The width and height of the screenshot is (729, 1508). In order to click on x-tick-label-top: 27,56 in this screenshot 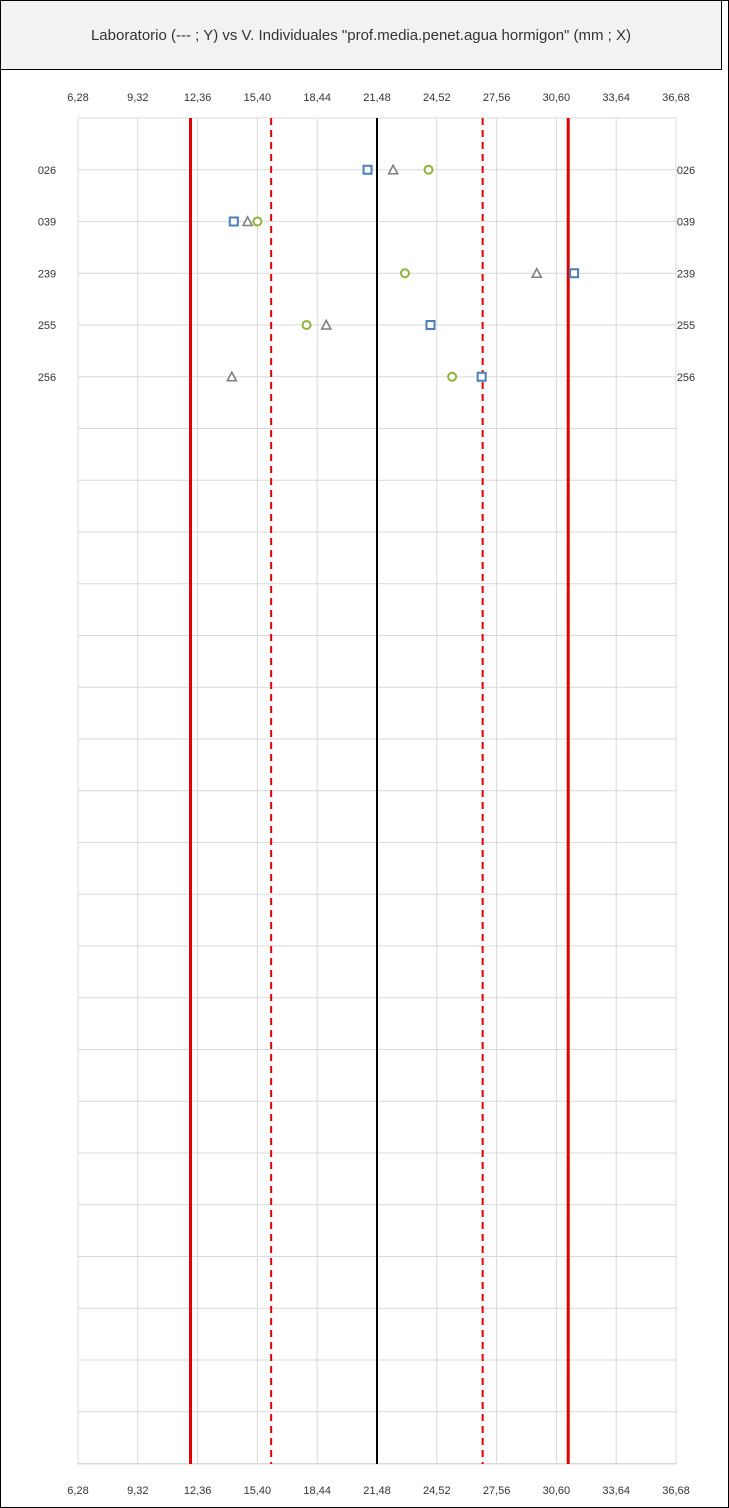, I will do `click(497, 98)`.